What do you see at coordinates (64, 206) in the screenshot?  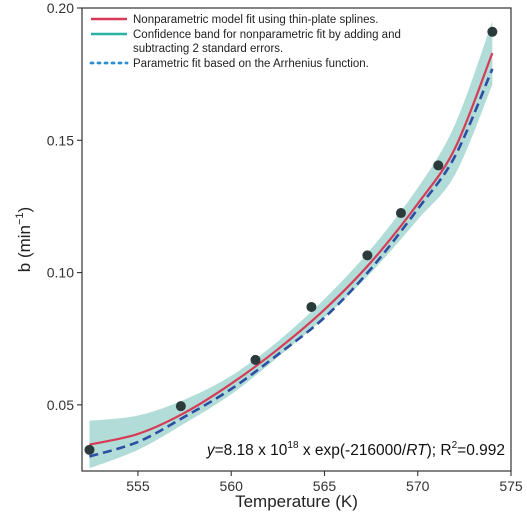 I see `y-axis: 0.05 0.10 0.15 0.20` at bounding box center [64, 206].